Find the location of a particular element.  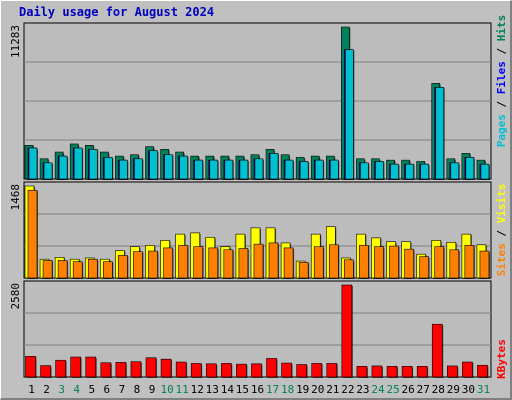

x-day-label: 2 is located at coordinates (46, 389).